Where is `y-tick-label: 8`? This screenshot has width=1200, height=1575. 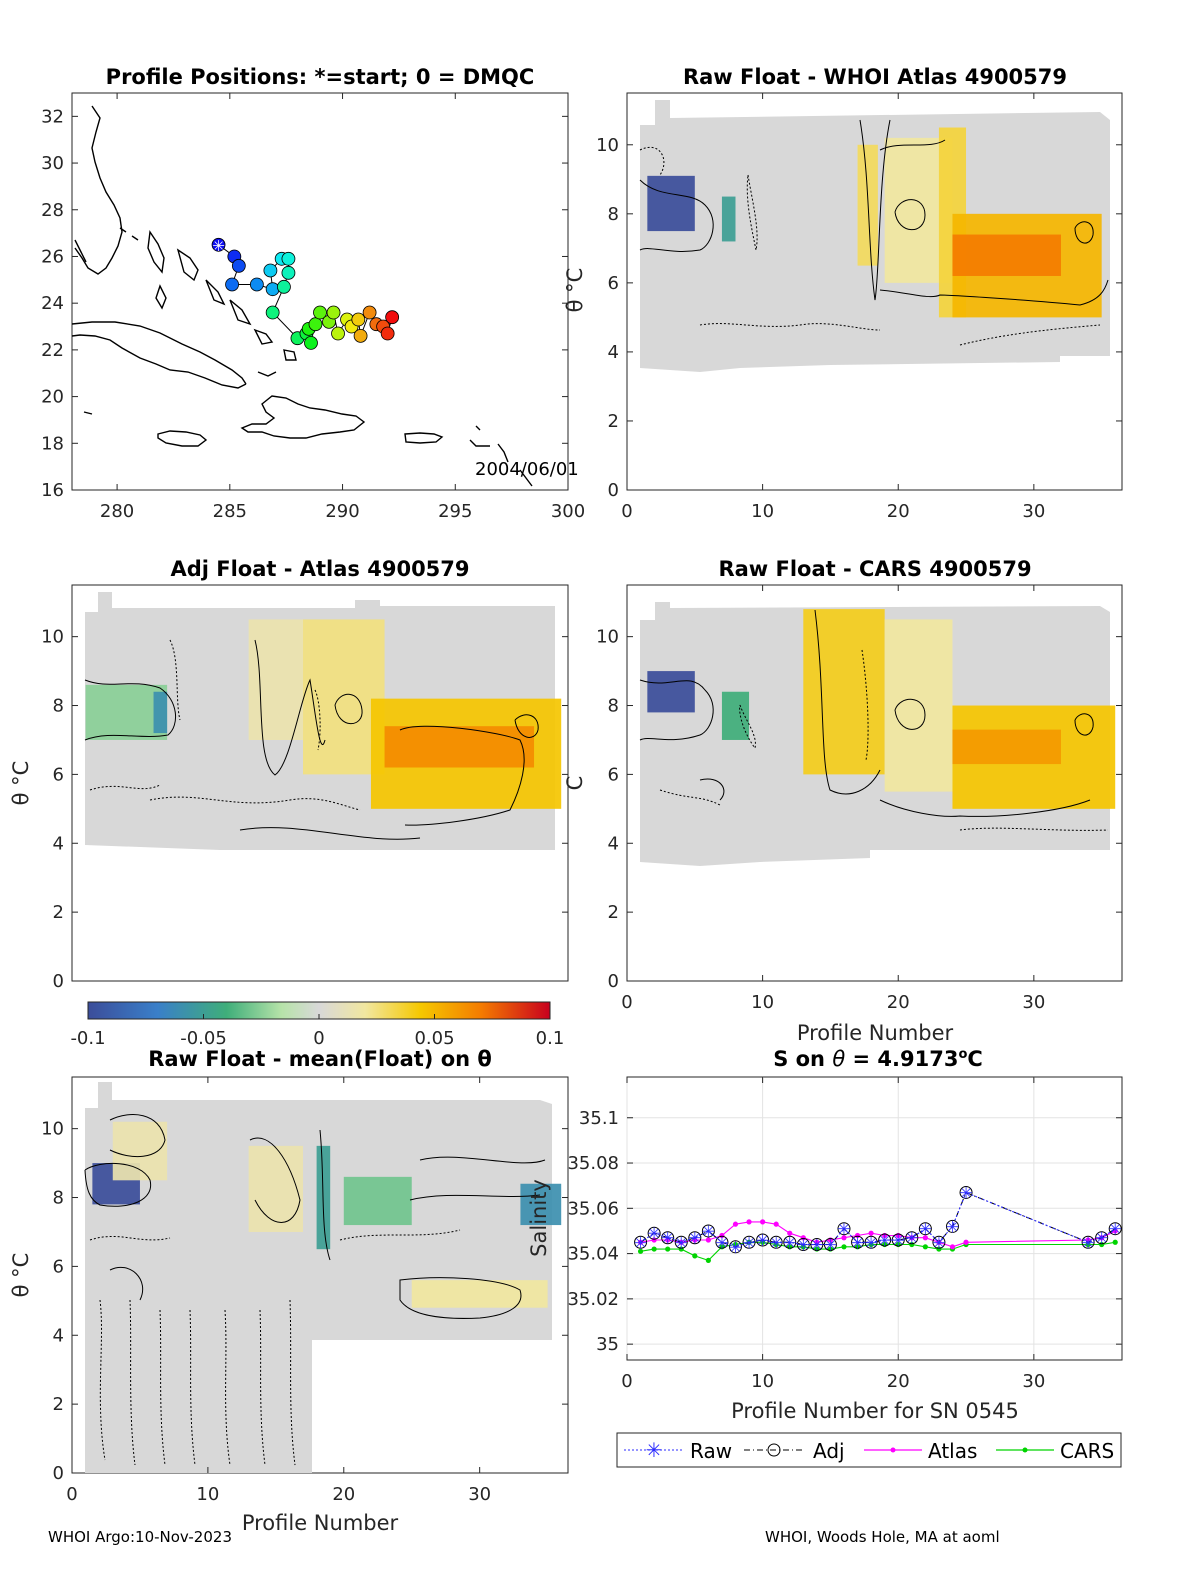
y-tick-label: 8 is located at coordinates (58, 1198).